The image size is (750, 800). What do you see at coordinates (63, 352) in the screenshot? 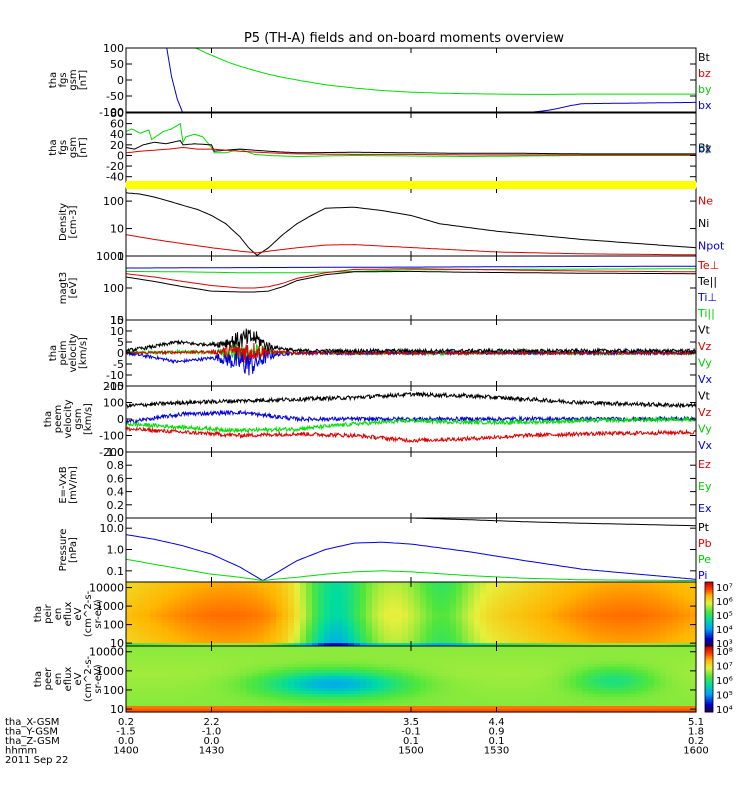
I see `panel-5-ylabel-line: peim` at bounding box center [63, 352].